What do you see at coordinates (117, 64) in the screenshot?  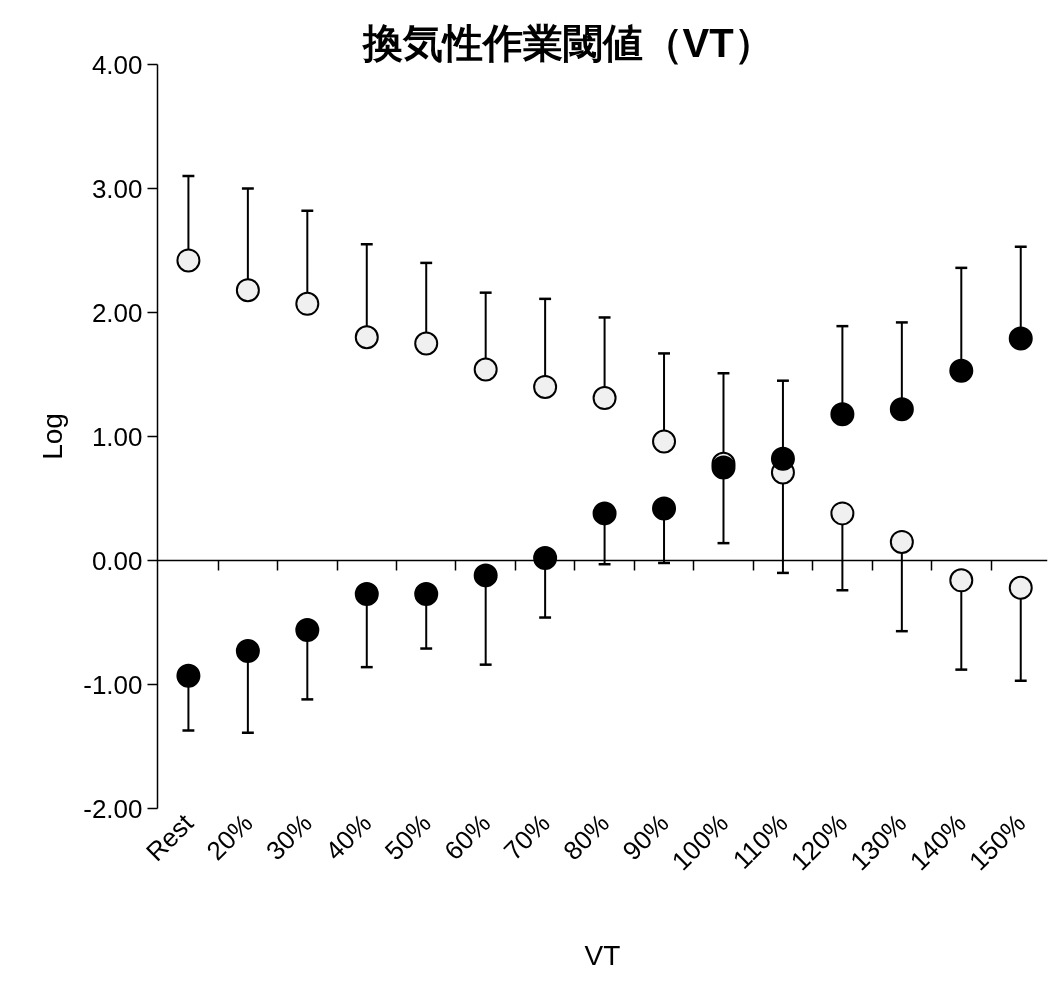 I see `y-tick-label: 4.00` at bounding box center [117, 64].